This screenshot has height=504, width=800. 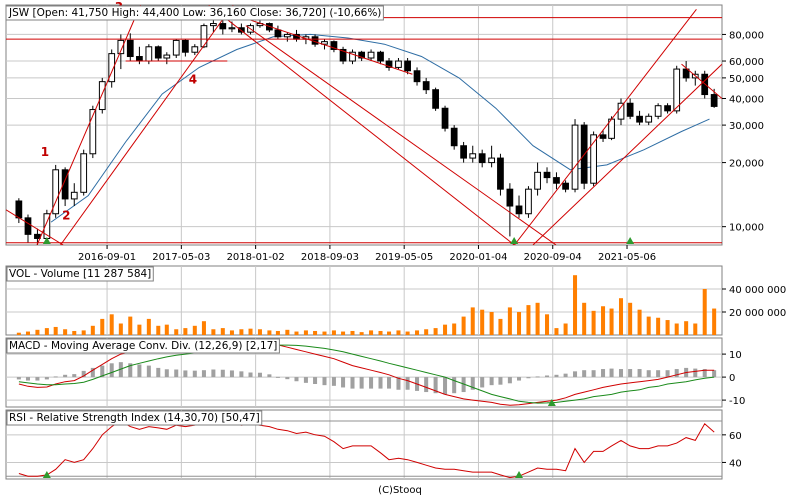 What do you see at coordinates (735, 436) in the screenshot?
I see `y-tick-label: 60` at bounding box center [735, 436].